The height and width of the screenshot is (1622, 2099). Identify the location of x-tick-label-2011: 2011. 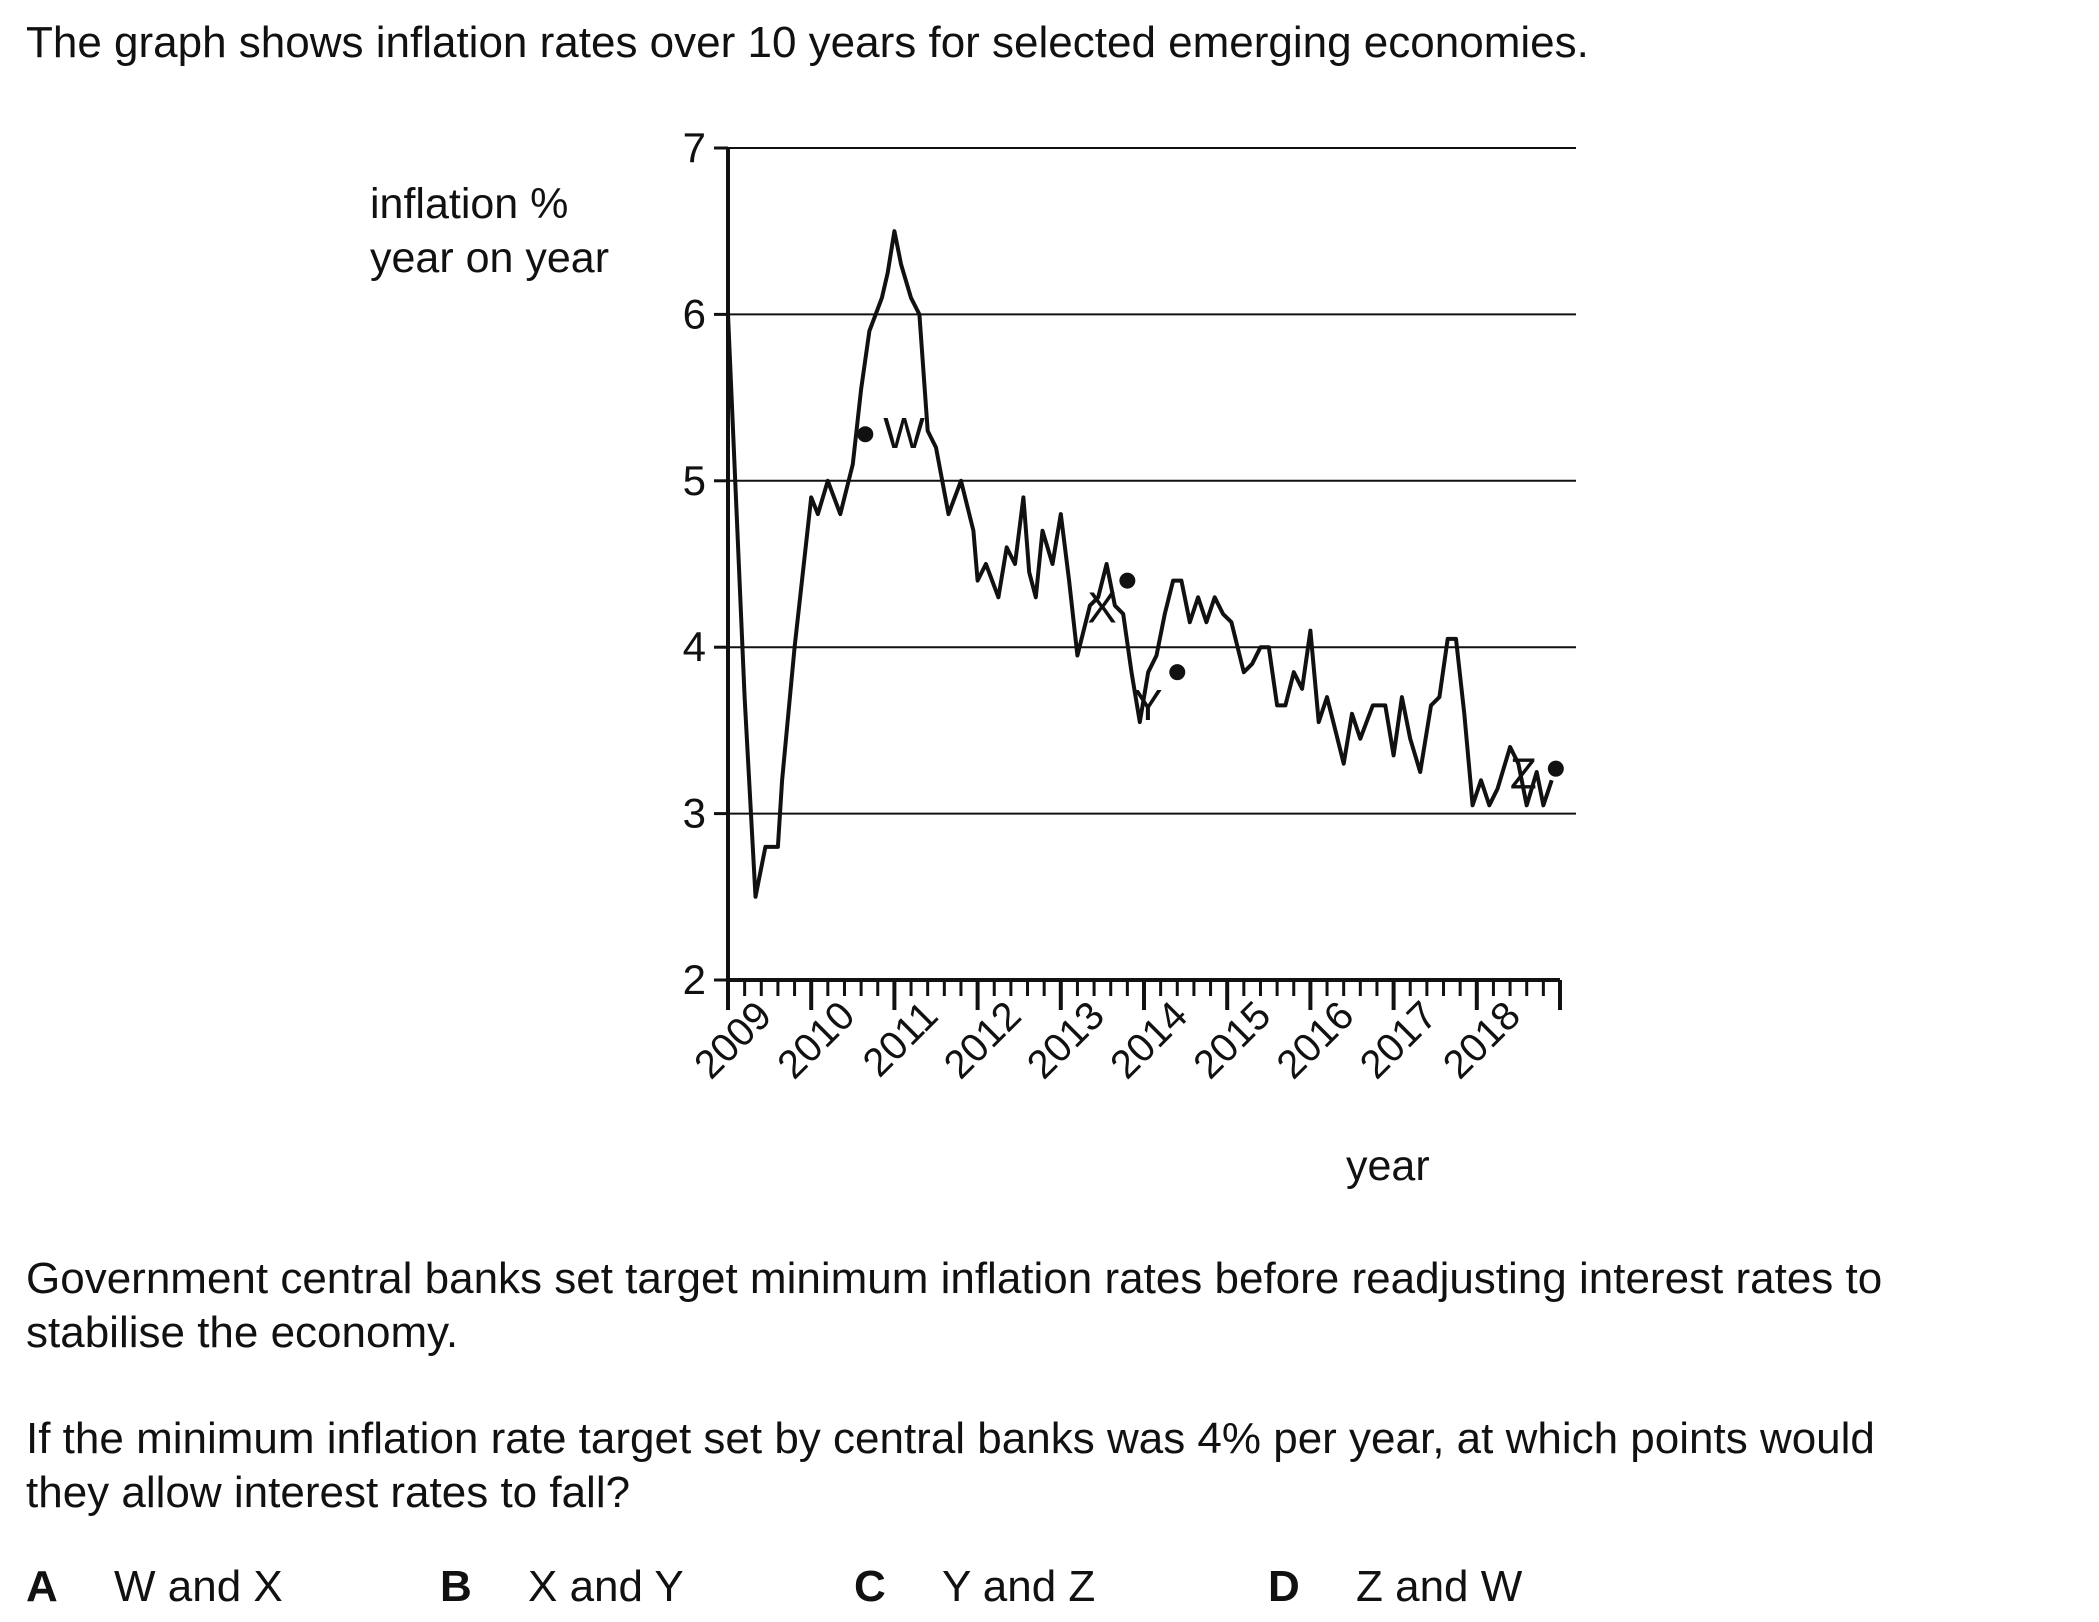
(901, 1039).